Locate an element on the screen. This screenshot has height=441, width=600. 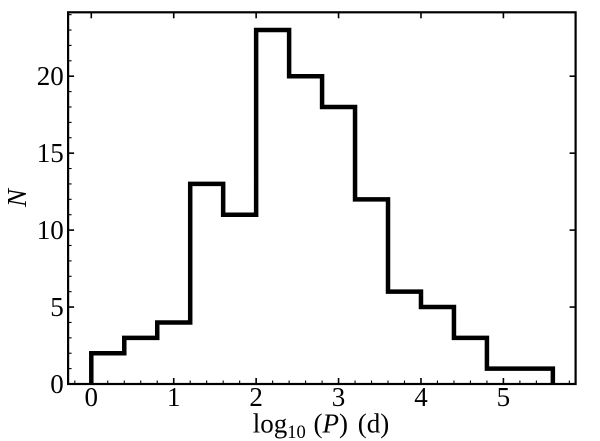
svg-text: 2 is located at coordinates (256, 397).